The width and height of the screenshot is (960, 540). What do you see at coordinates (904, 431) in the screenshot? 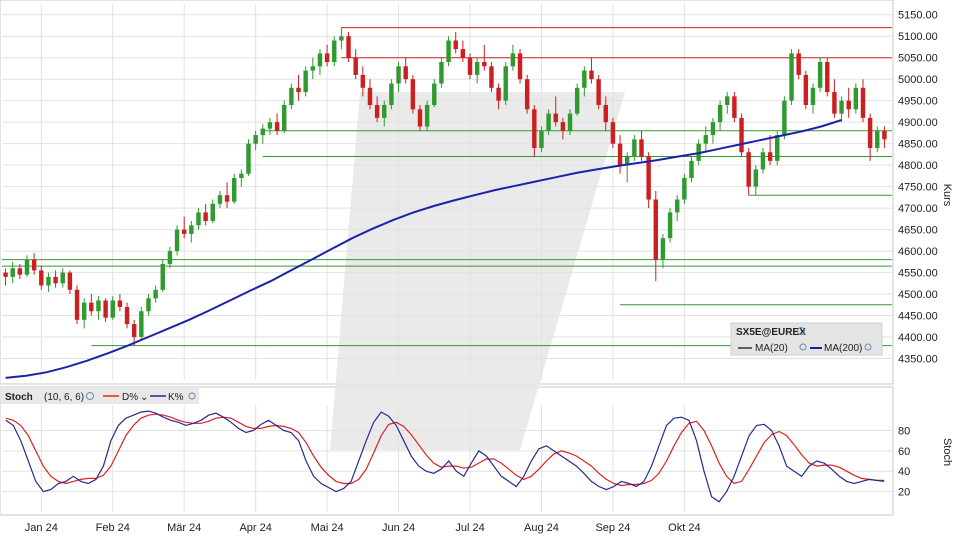
I see `stoch-y-tick-label: 80` at bounding box center [904, 431].